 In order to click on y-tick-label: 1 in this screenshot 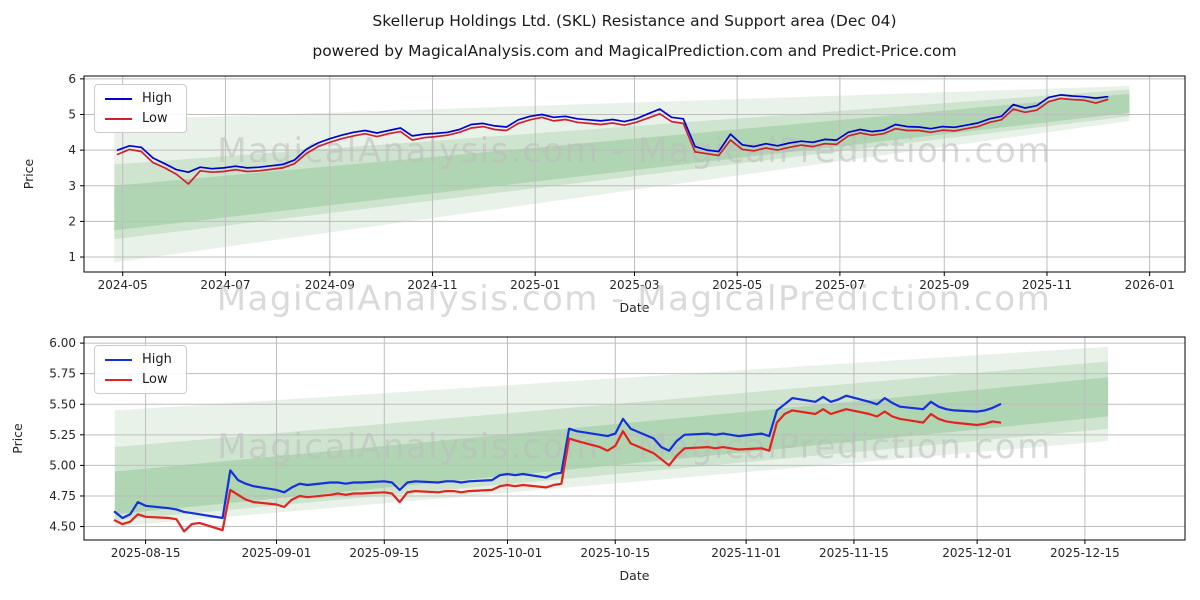, I will do `click(72, 257)`.